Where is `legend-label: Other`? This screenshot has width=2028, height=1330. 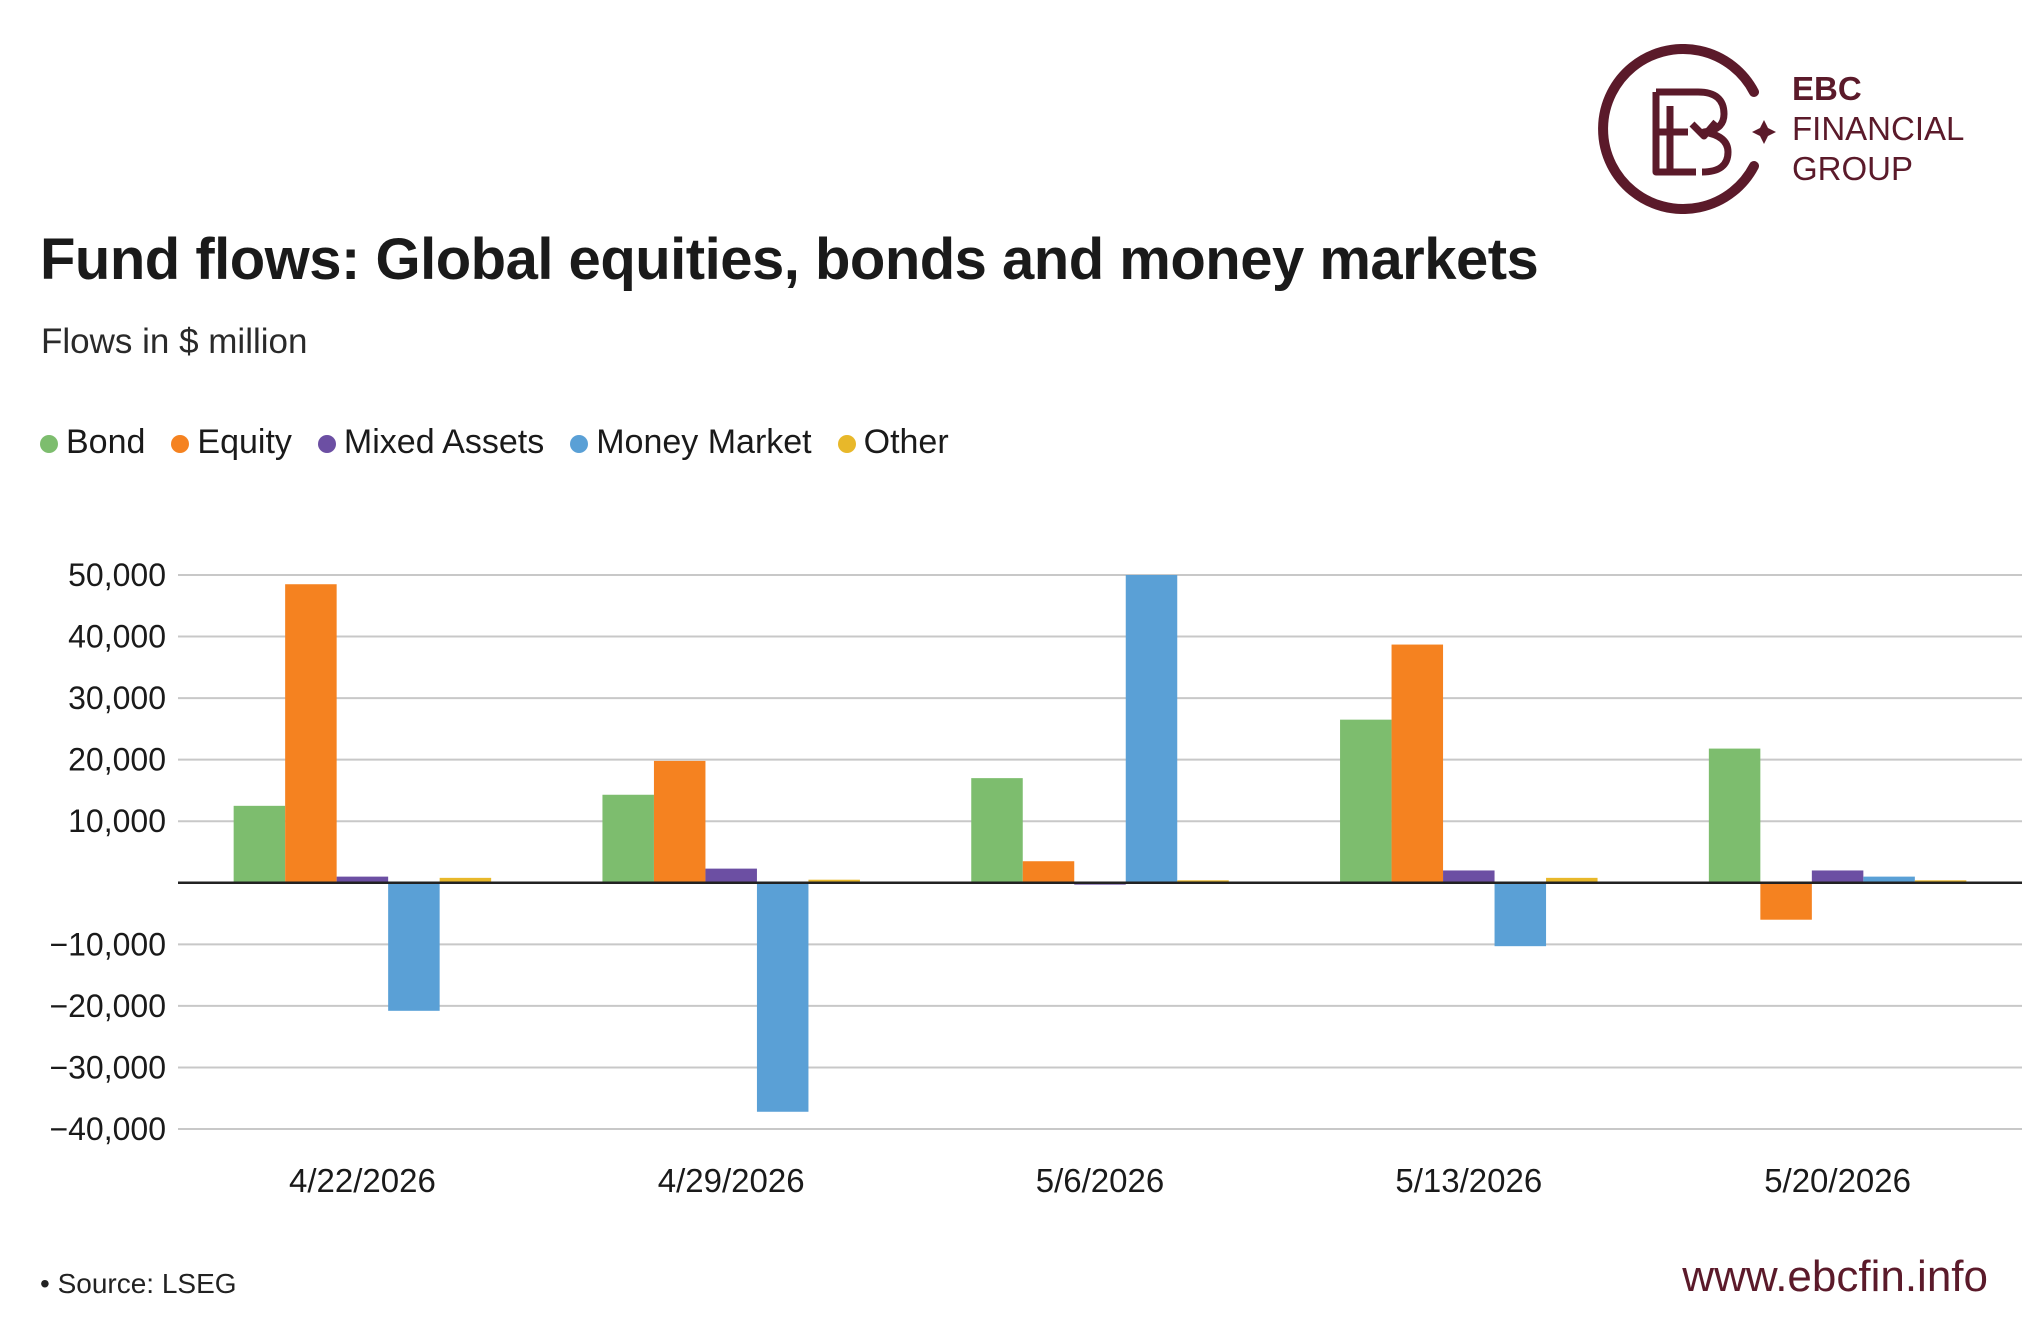
legend-label: Other is located at coordinates (906, 441).